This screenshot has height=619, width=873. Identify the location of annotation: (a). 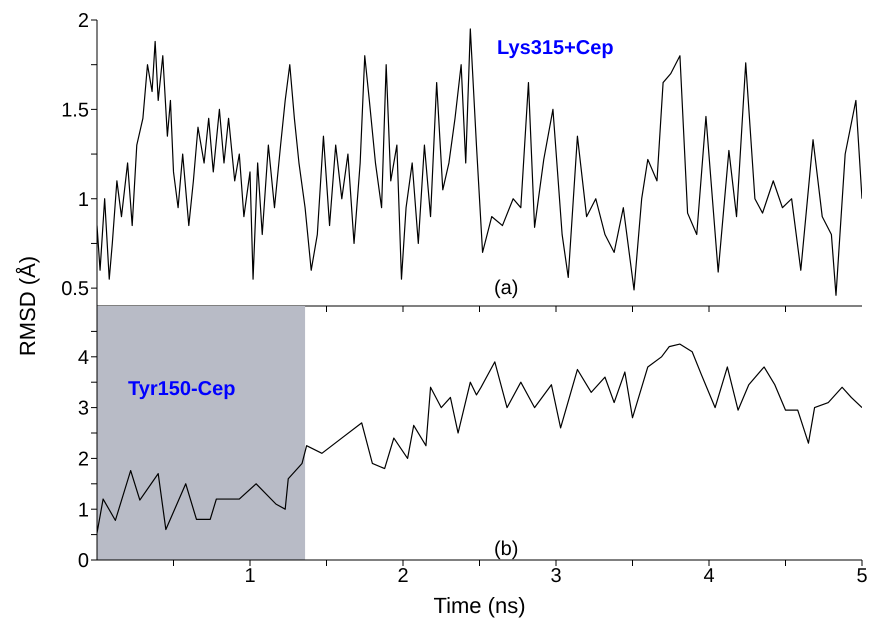
(506, 288).